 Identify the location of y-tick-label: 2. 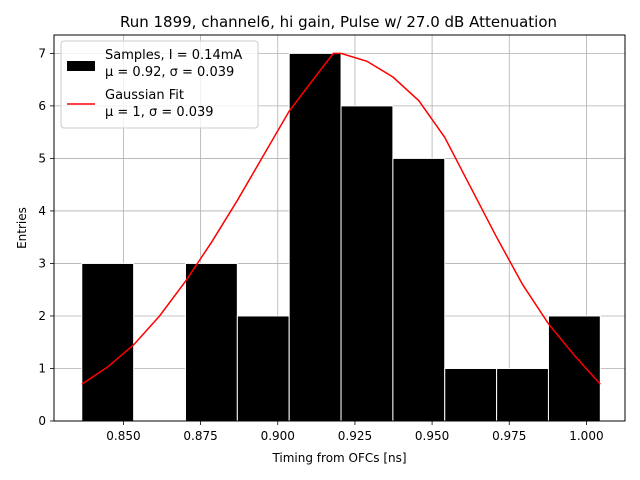
(42, 316).